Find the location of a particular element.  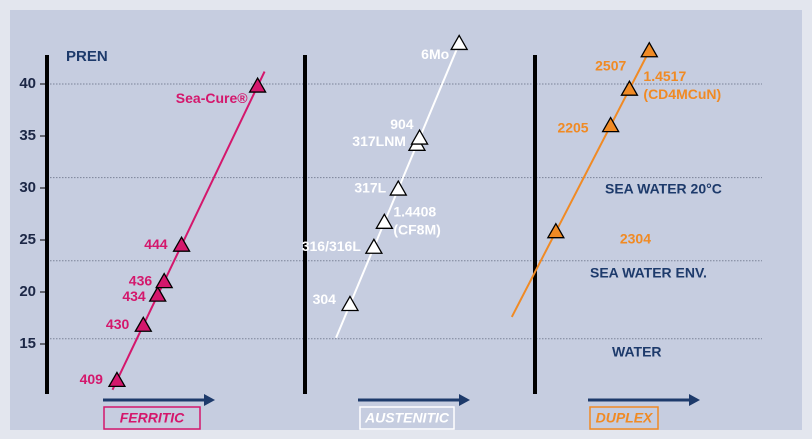

point-label: 317L is located at coordinates (370, 188).